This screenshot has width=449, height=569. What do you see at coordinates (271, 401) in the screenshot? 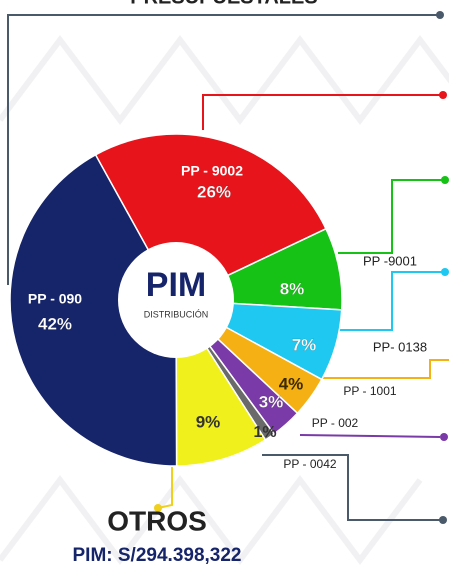
I see `value-label: 3%` at bounding box center [271, 401].